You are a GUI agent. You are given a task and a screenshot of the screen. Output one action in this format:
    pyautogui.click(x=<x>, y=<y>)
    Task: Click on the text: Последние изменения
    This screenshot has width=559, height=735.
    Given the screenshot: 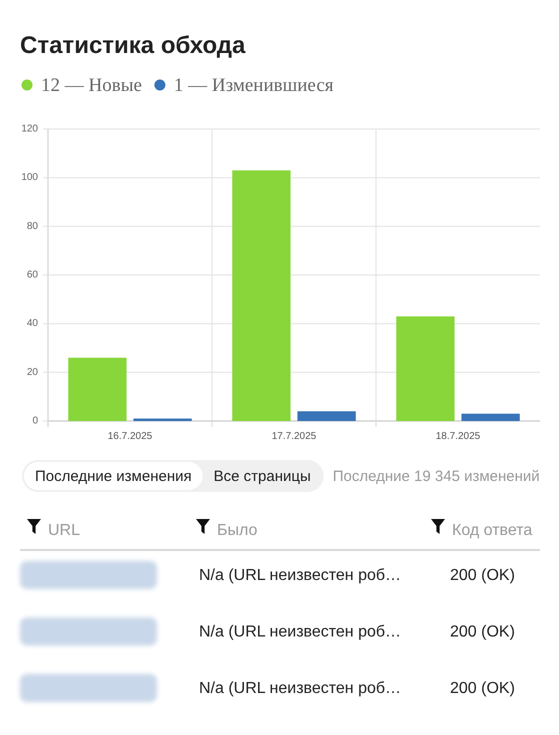 What is the action you would take?
    pyautogui.click(x=113, y=476)
    